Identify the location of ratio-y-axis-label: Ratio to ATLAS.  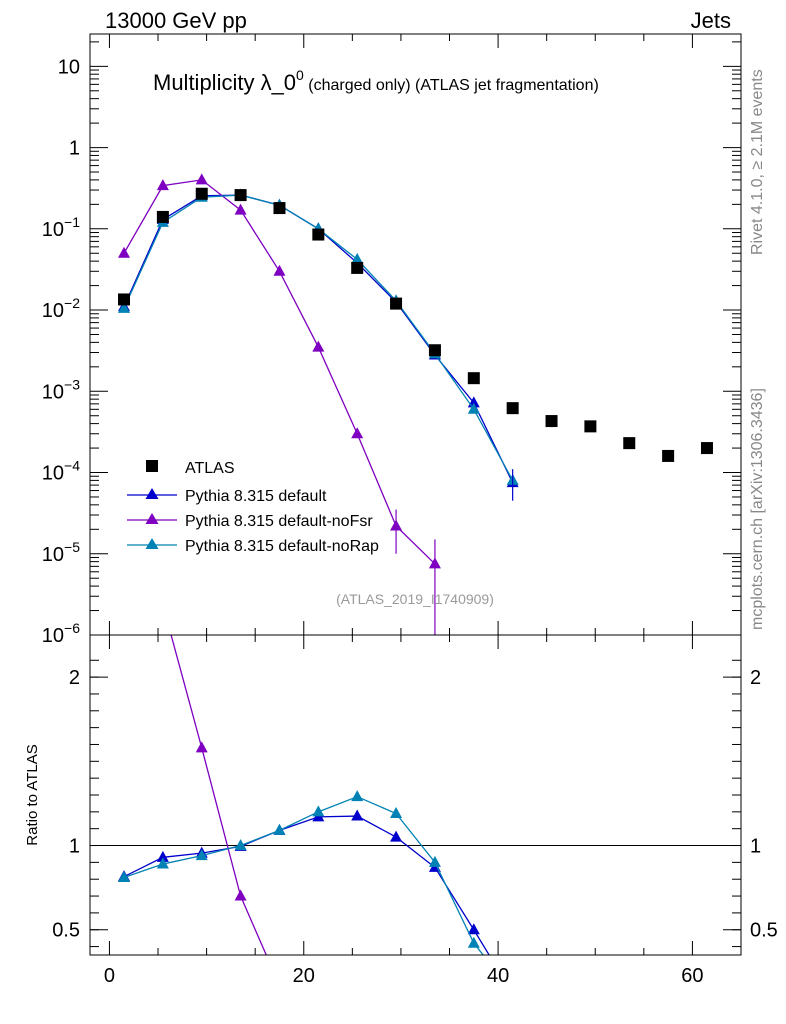
(32, 794).